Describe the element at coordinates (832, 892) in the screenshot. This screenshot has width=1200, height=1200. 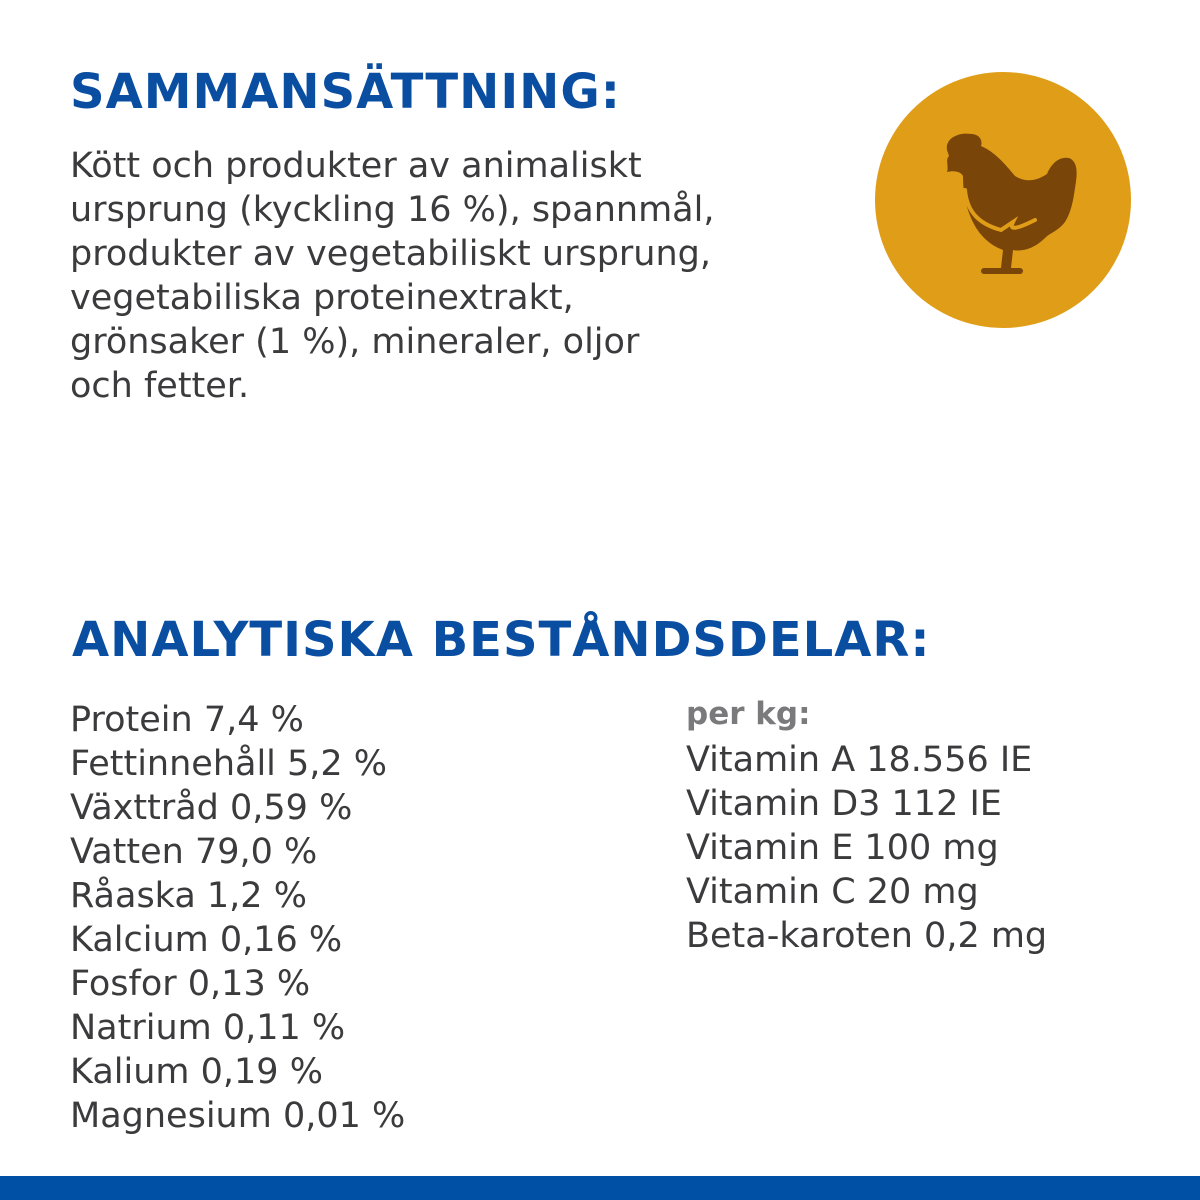
I see `vitamin-item: Vitamin C 20 mg` at that location.